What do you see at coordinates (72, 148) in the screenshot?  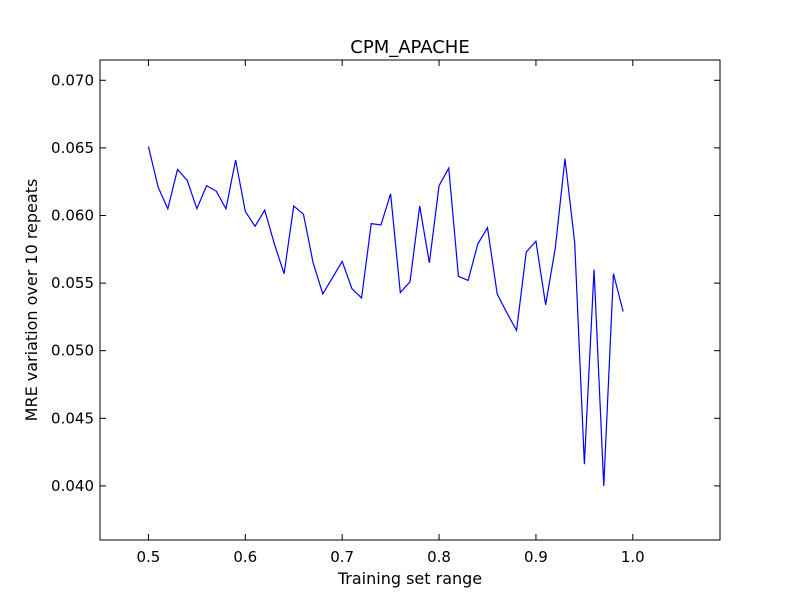 I see `y-tick-label: 0.065` at bounding box center [72, 148].